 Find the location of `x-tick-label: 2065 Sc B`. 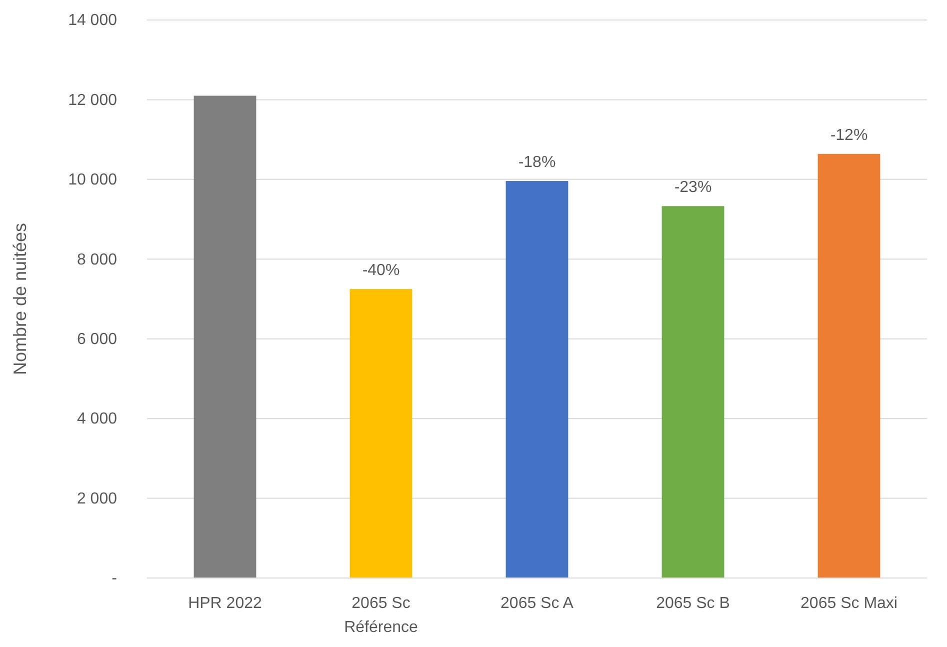

x-tick-label: 2065 Sc B is located at coordinates (693, 603).